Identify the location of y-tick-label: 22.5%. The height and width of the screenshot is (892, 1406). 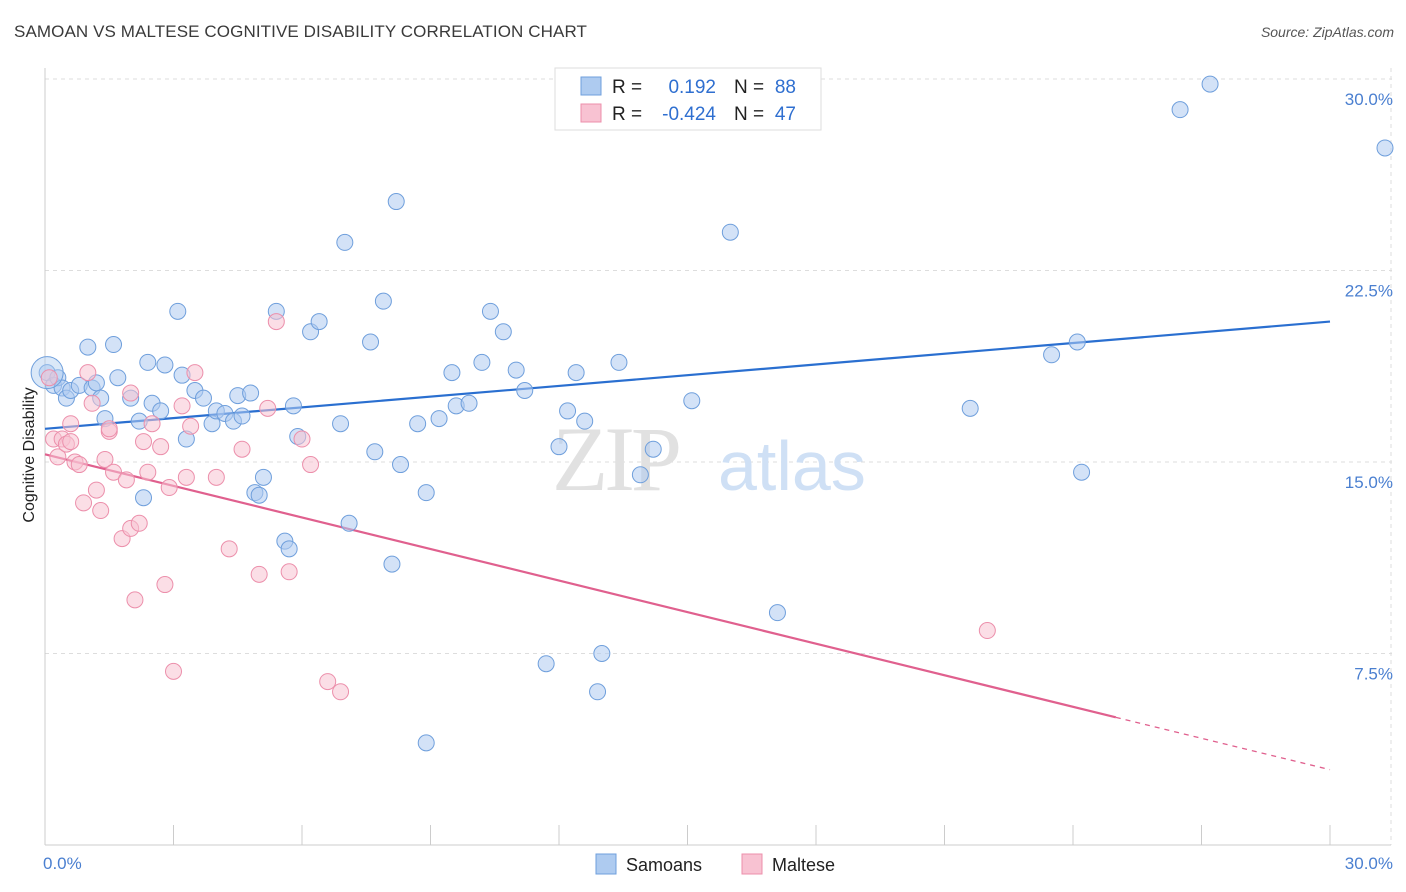
(1369, 291).